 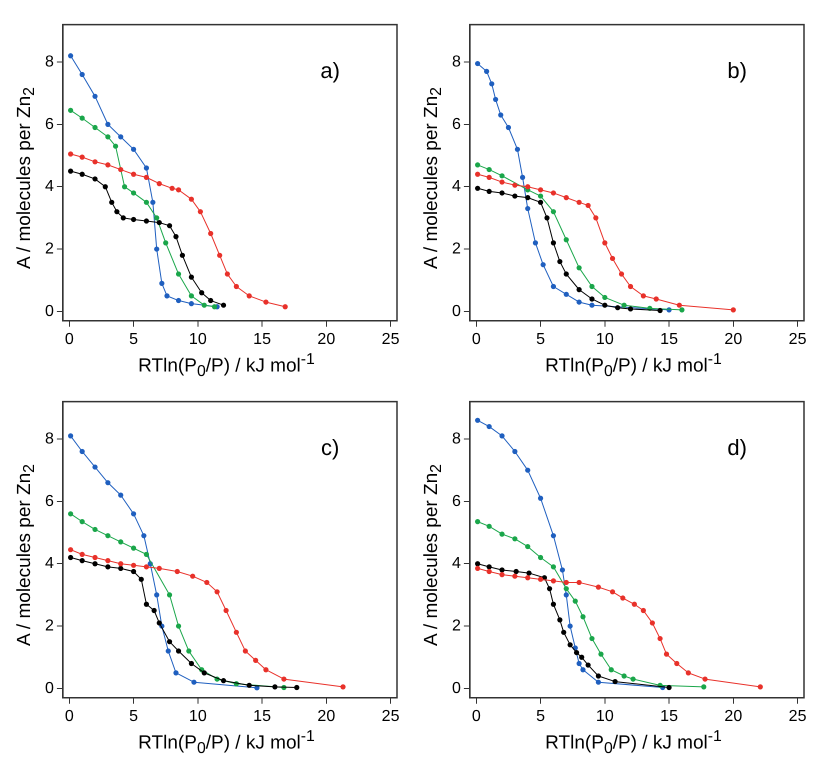 What do you see at coordinates (330, 71) in the screenshot?
I see `annotation: a)` at bounding box center [330, 71].